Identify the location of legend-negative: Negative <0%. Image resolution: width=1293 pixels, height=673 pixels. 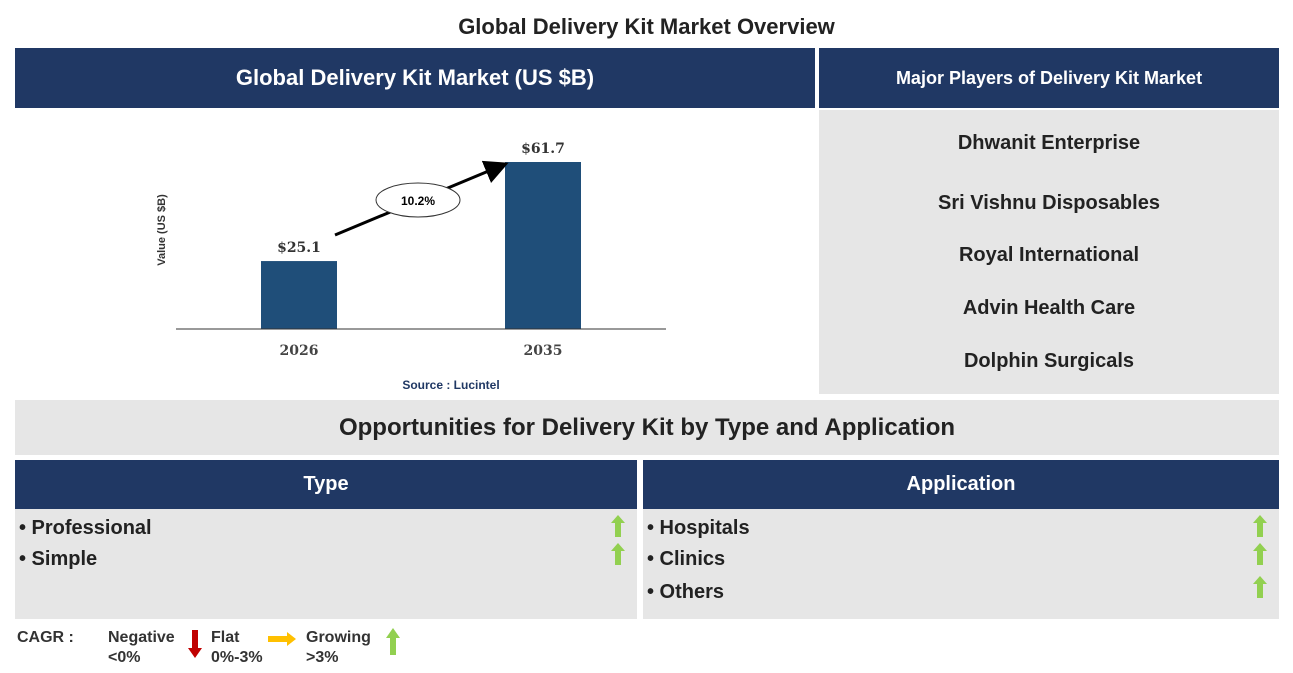
(141, 648).